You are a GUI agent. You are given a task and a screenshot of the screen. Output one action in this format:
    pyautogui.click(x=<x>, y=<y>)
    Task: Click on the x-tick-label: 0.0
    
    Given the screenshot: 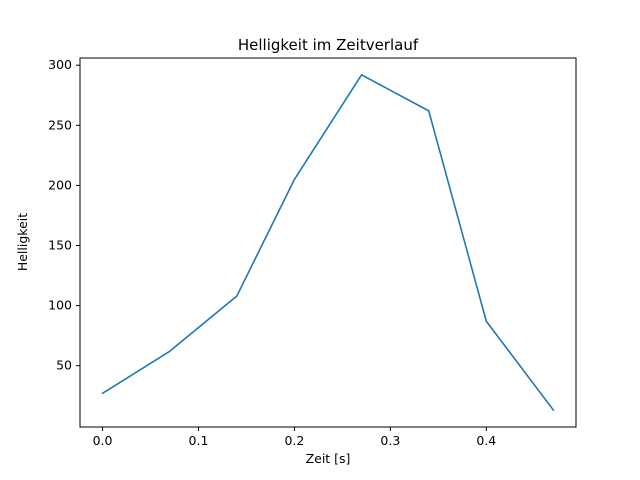 What is the action you would take?
    pyautogui.click(x=103, y=440)
    